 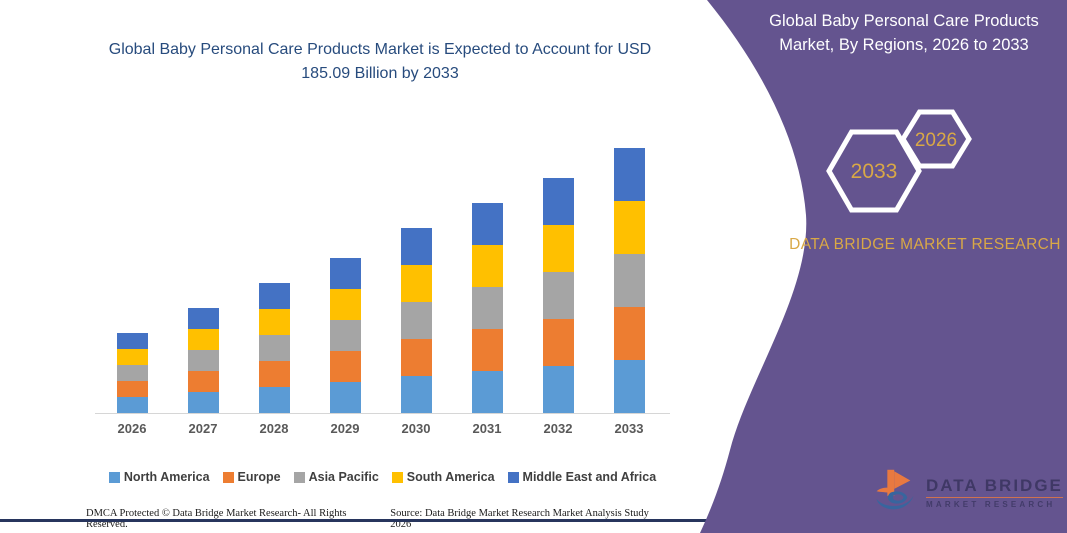 I want to click on legend-item-asia-pacific: Asia Pacific, so click(x=336, y=477).